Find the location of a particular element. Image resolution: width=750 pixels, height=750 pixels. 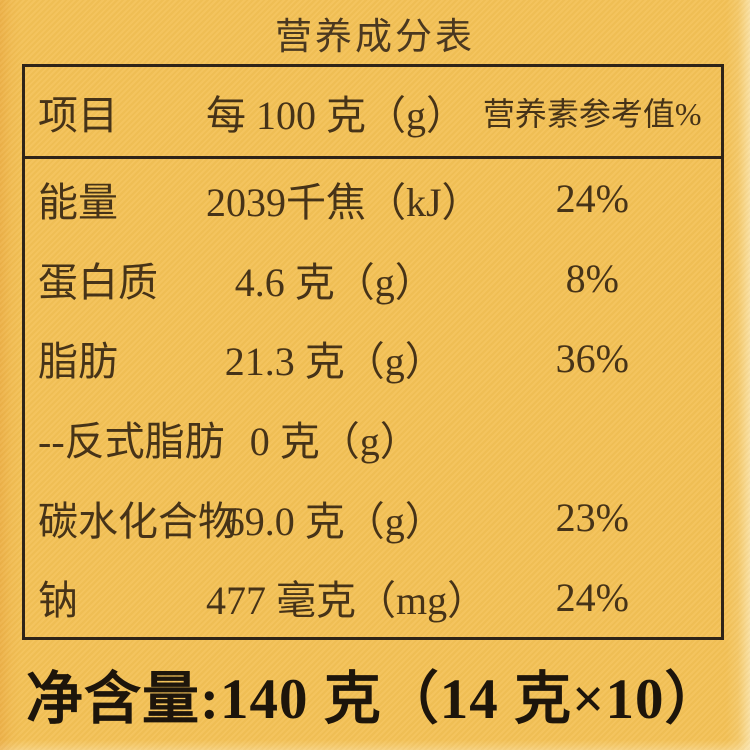

row-nrv: 36% is located at coordinates (592, 358).